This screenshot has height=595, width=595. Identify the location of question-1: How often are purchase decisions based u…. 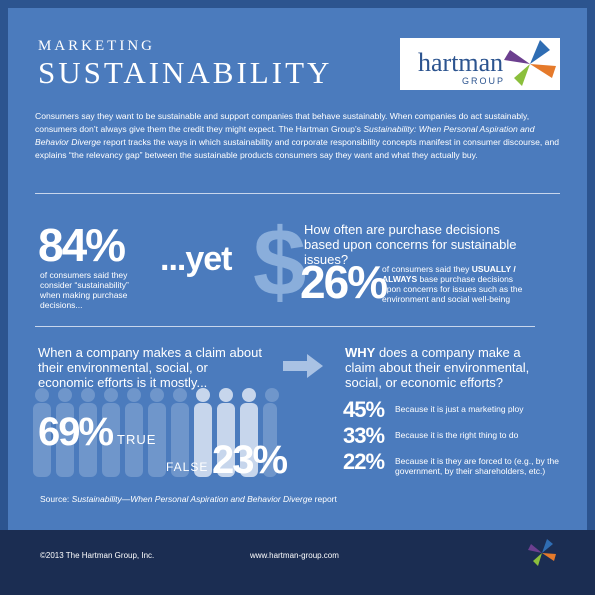
(410, 244).